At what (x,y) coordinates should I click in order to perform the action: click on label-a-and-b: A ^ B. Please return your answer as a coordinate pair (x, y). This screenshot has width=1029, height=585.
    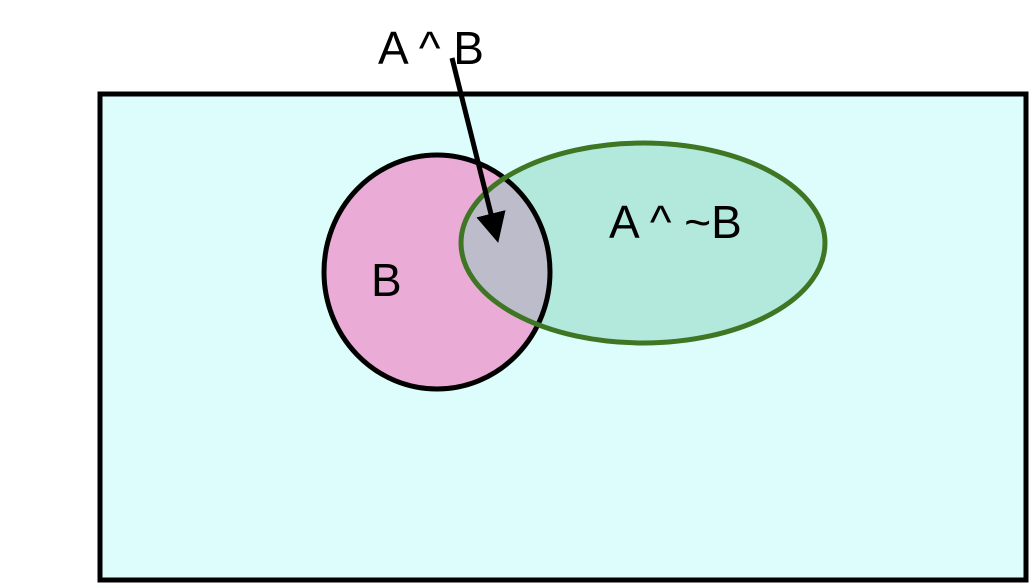
    Looking at the image, I should click on (431, 48).